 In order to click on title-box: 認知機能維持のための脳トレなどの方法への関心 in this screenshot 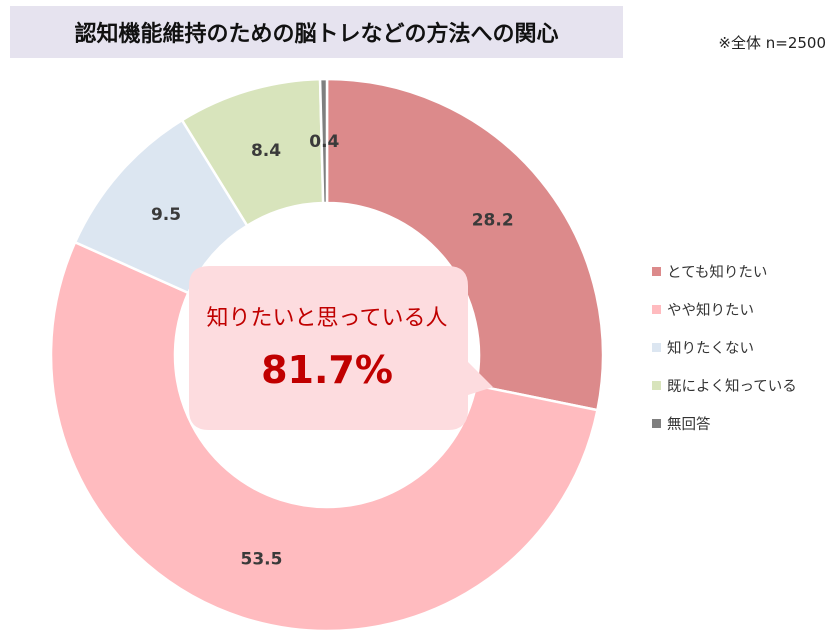, I will do `click(316, 32)`.